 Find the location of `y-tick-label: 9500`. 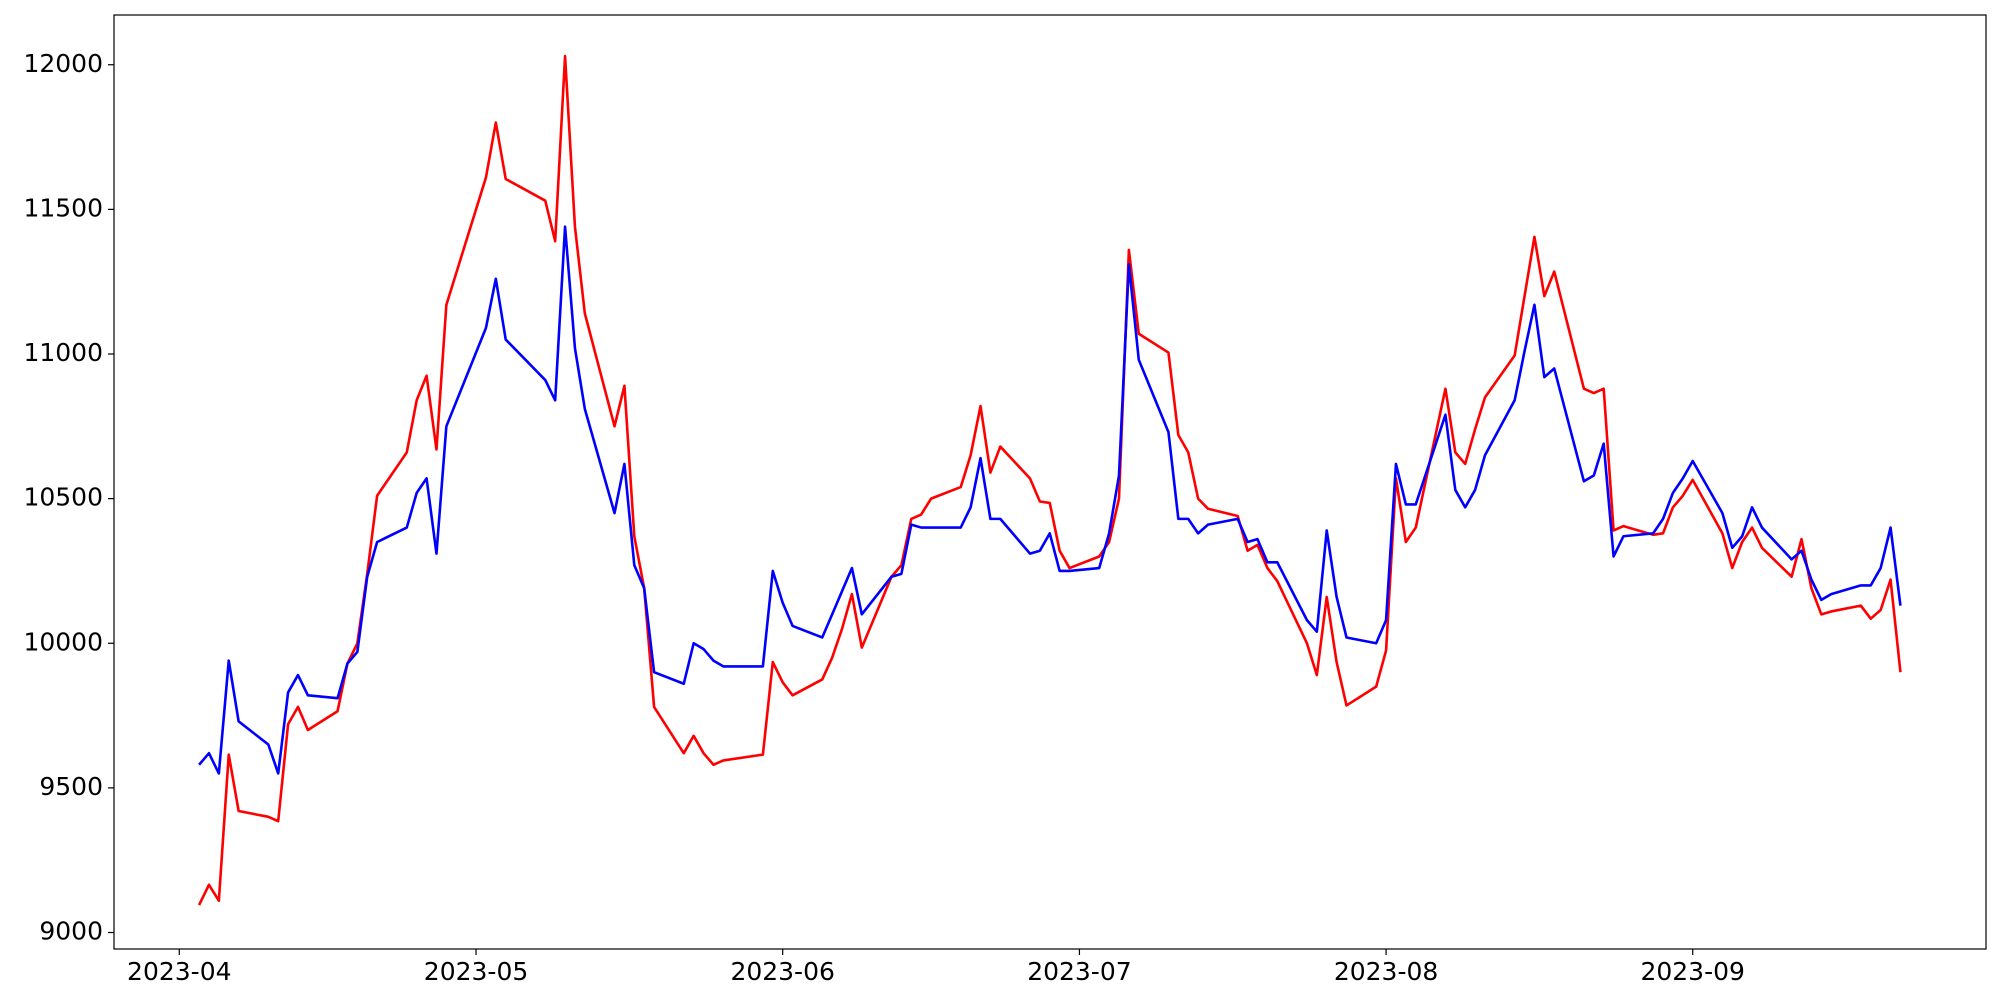

y-tick-label: 9500 is located at coordinates (71, 786).